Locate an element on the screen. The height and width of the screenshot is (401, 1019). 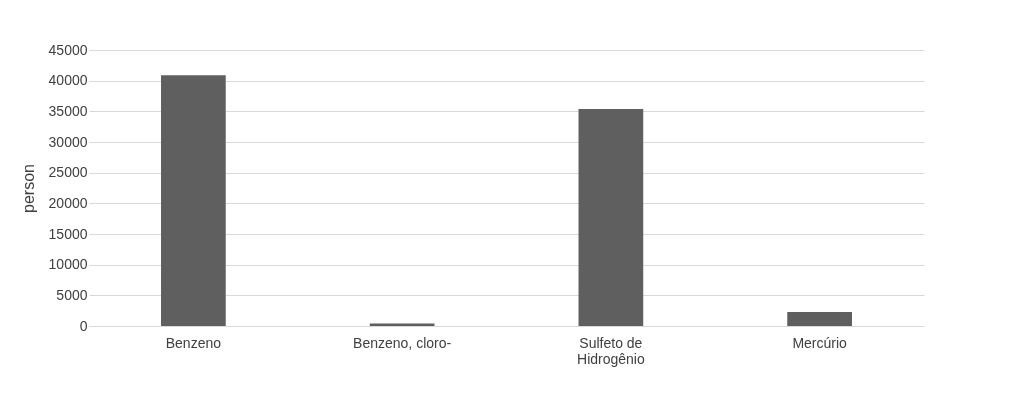
y-tick-label: 20000 is located at coordinates (68, 202).